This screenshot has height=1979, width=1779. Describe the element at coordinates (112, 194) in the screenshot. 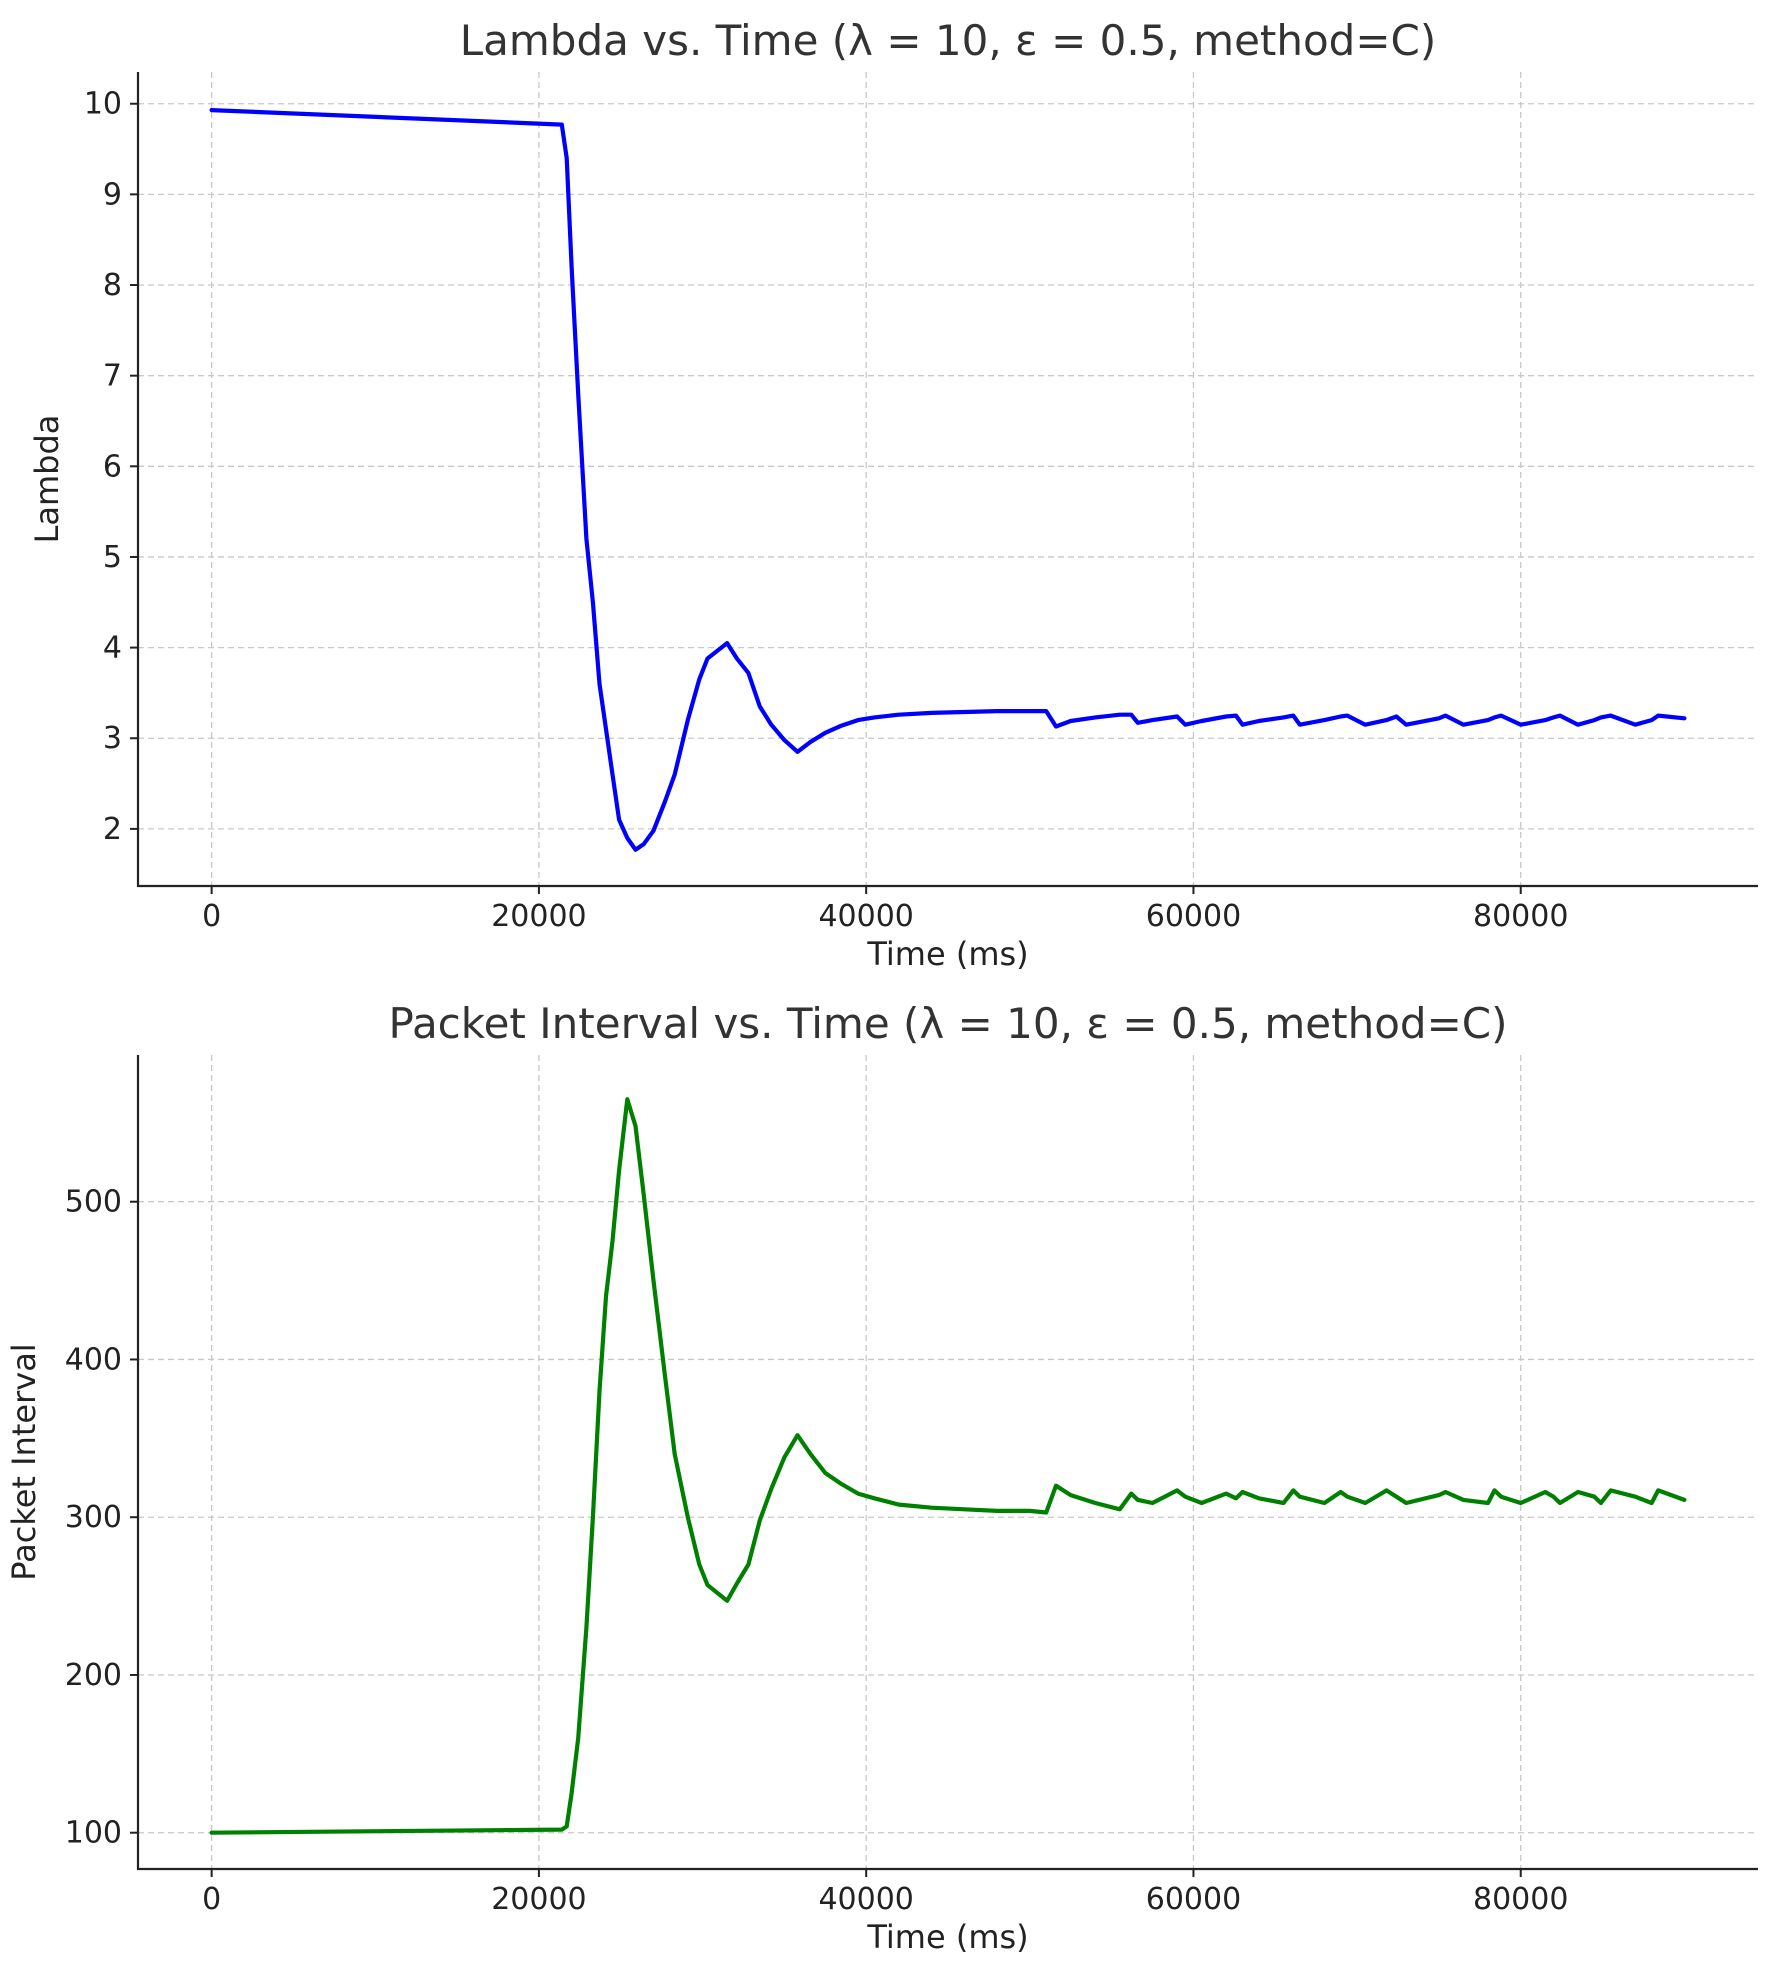

I see `y-tick-label: 9` at that location.